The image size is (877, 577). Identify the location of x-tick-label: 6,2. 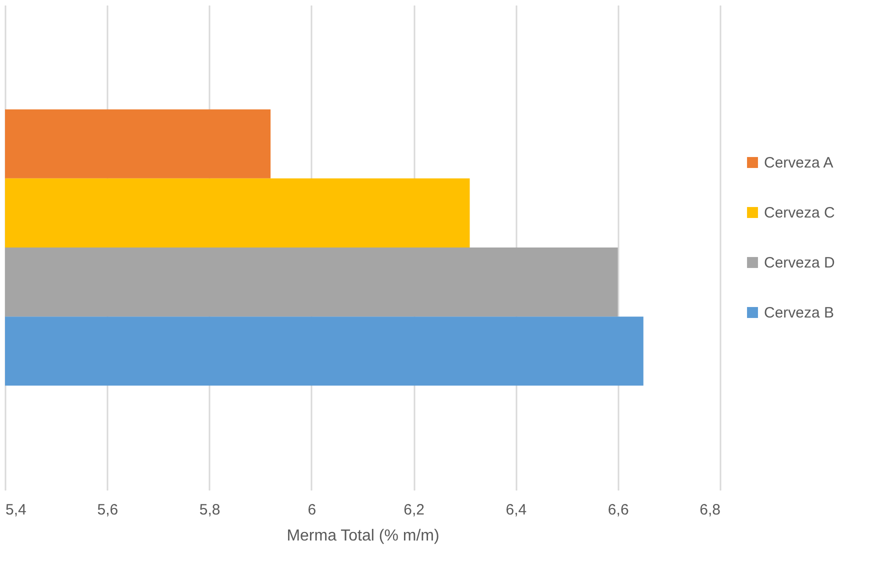
(414, 510).